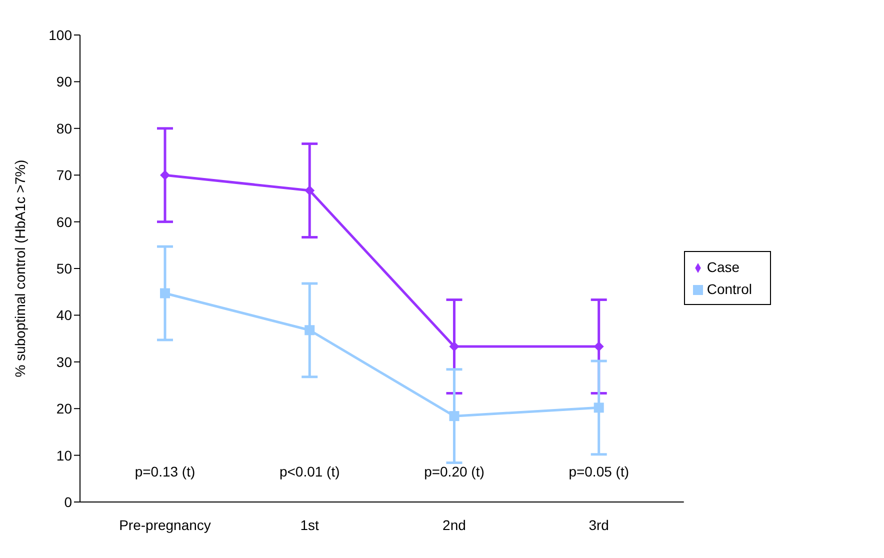 The height and width of the screenshot is (558, 884). What do you see at coordinates (165, 524) in the screenshot?
I see `x-tick-label: Pre-pregnancy` at bounding box center [165, 524].